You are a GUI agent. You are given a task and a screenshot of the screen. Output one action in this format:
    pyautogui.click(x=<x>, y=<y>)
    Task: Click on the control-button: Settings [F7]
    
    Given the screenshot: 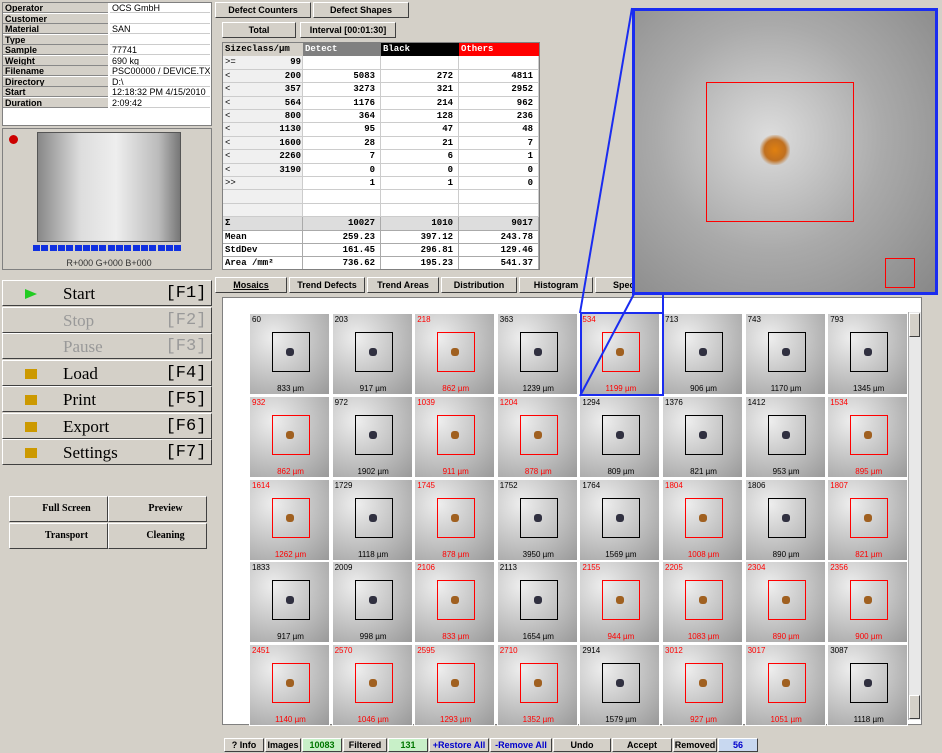 What is the action you would take?
    pyautogui.click(x=107, y=452)
    